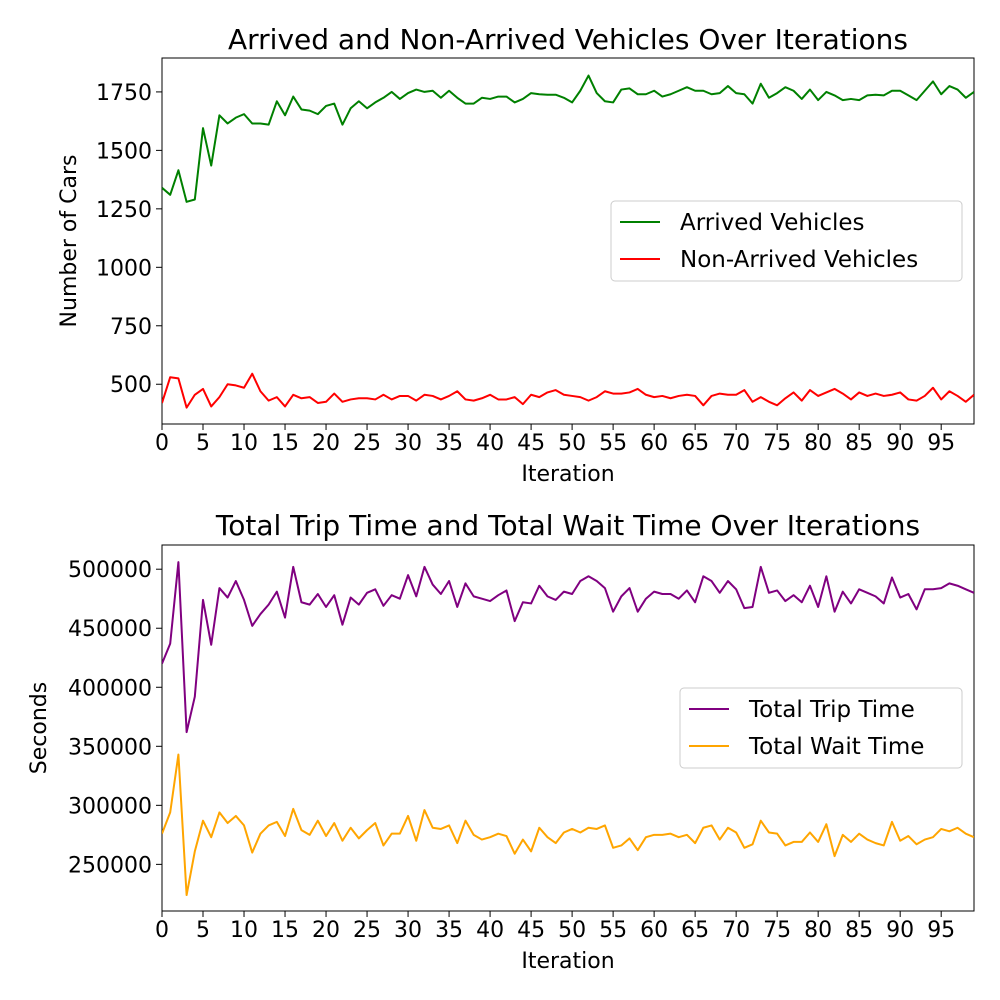  What do you see at coordinates (110, 629) in the screenshot?
I see `y-tick-label: 450000` at bounding box center [110, 629].